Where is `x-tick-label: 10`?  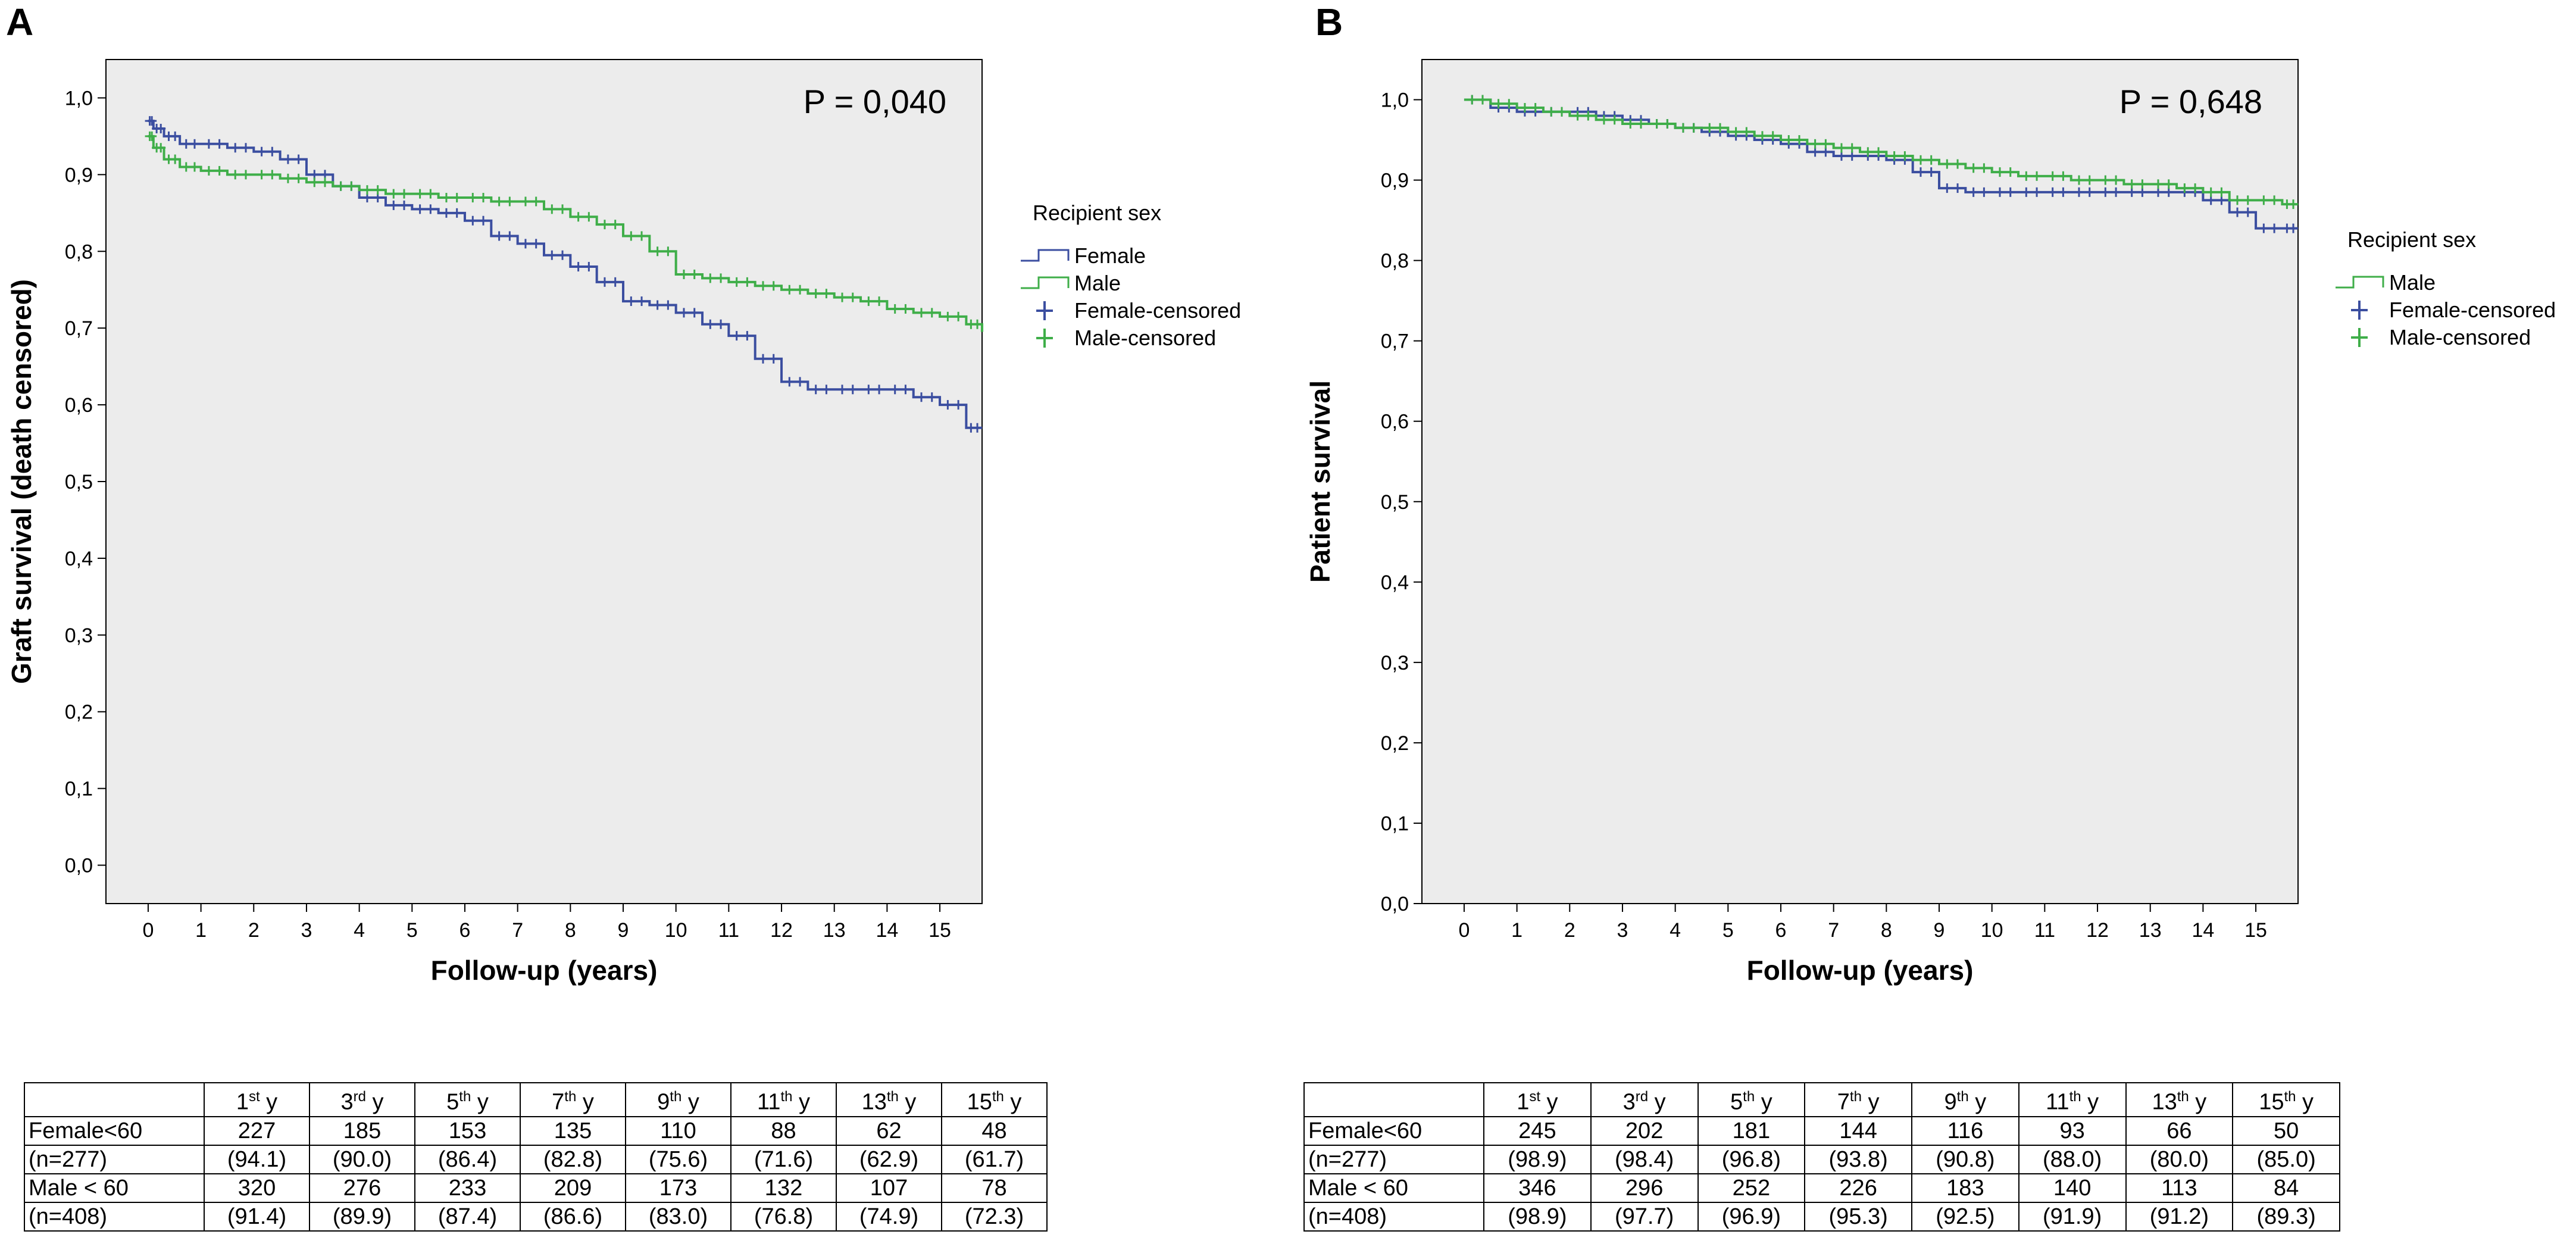
x-tick-label: 10 is located at coordinates (676, 930).